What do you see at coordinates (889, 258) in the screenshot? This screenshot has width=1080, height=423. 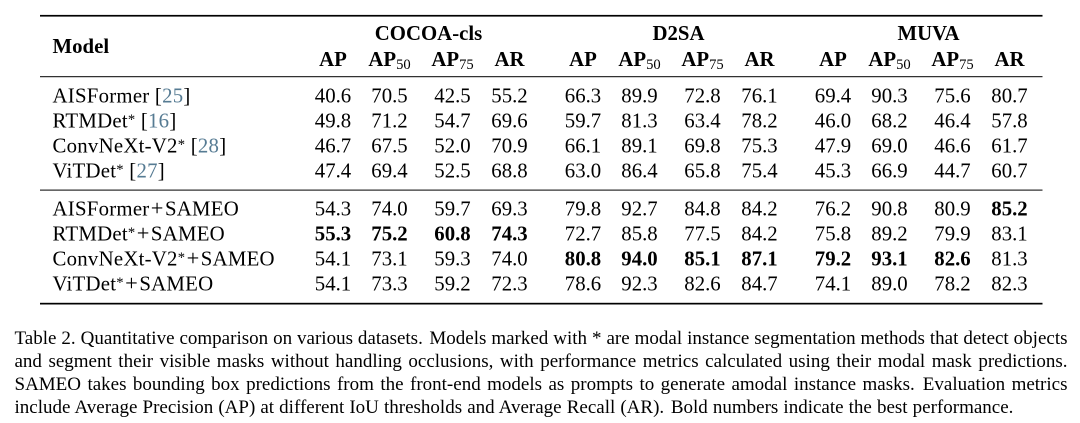 I see `svg-text: 93.1` at bounding box center [889, 258].